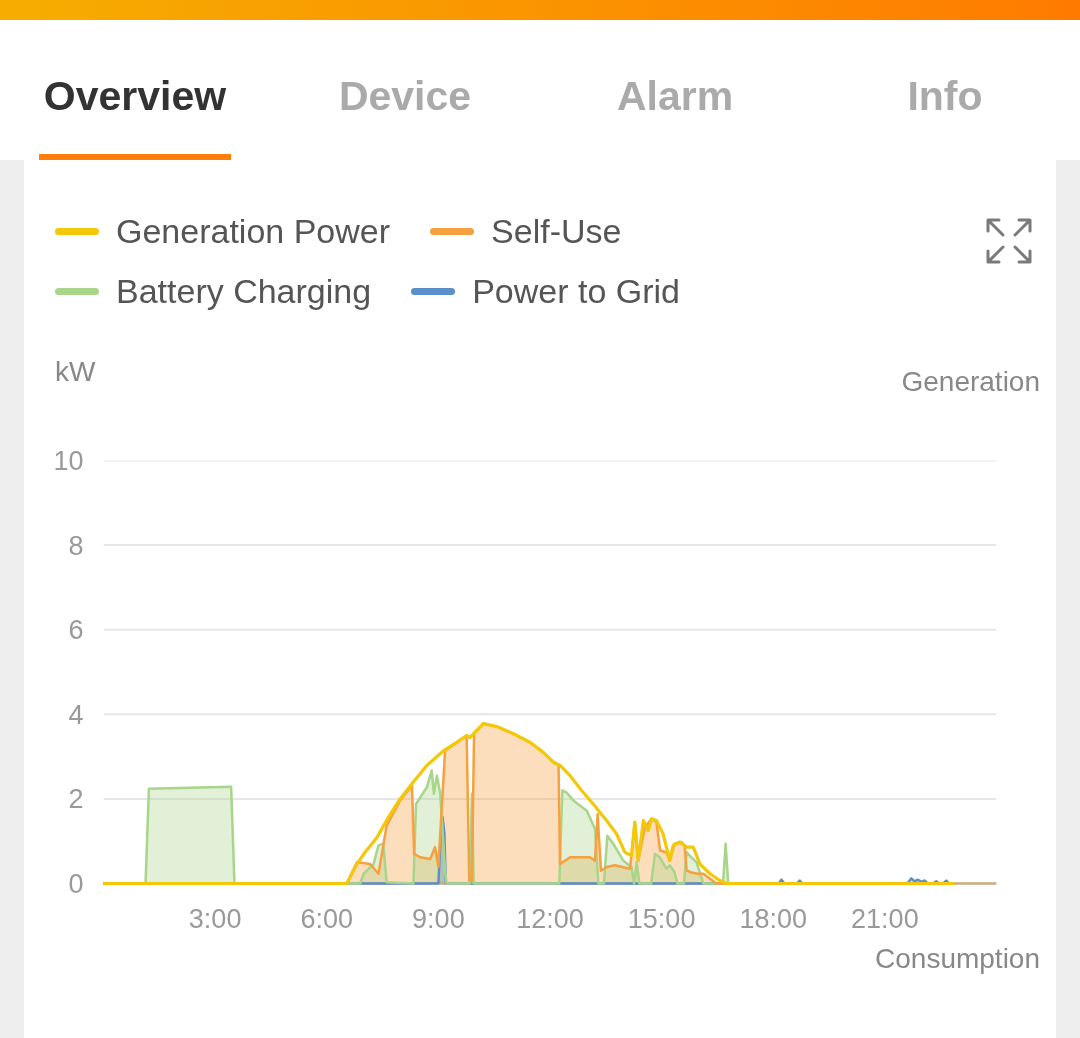 Image resolution: width=1080 pixels, height=1038 pixels. I want to click on chart-title: Generation, so click(970, 382).